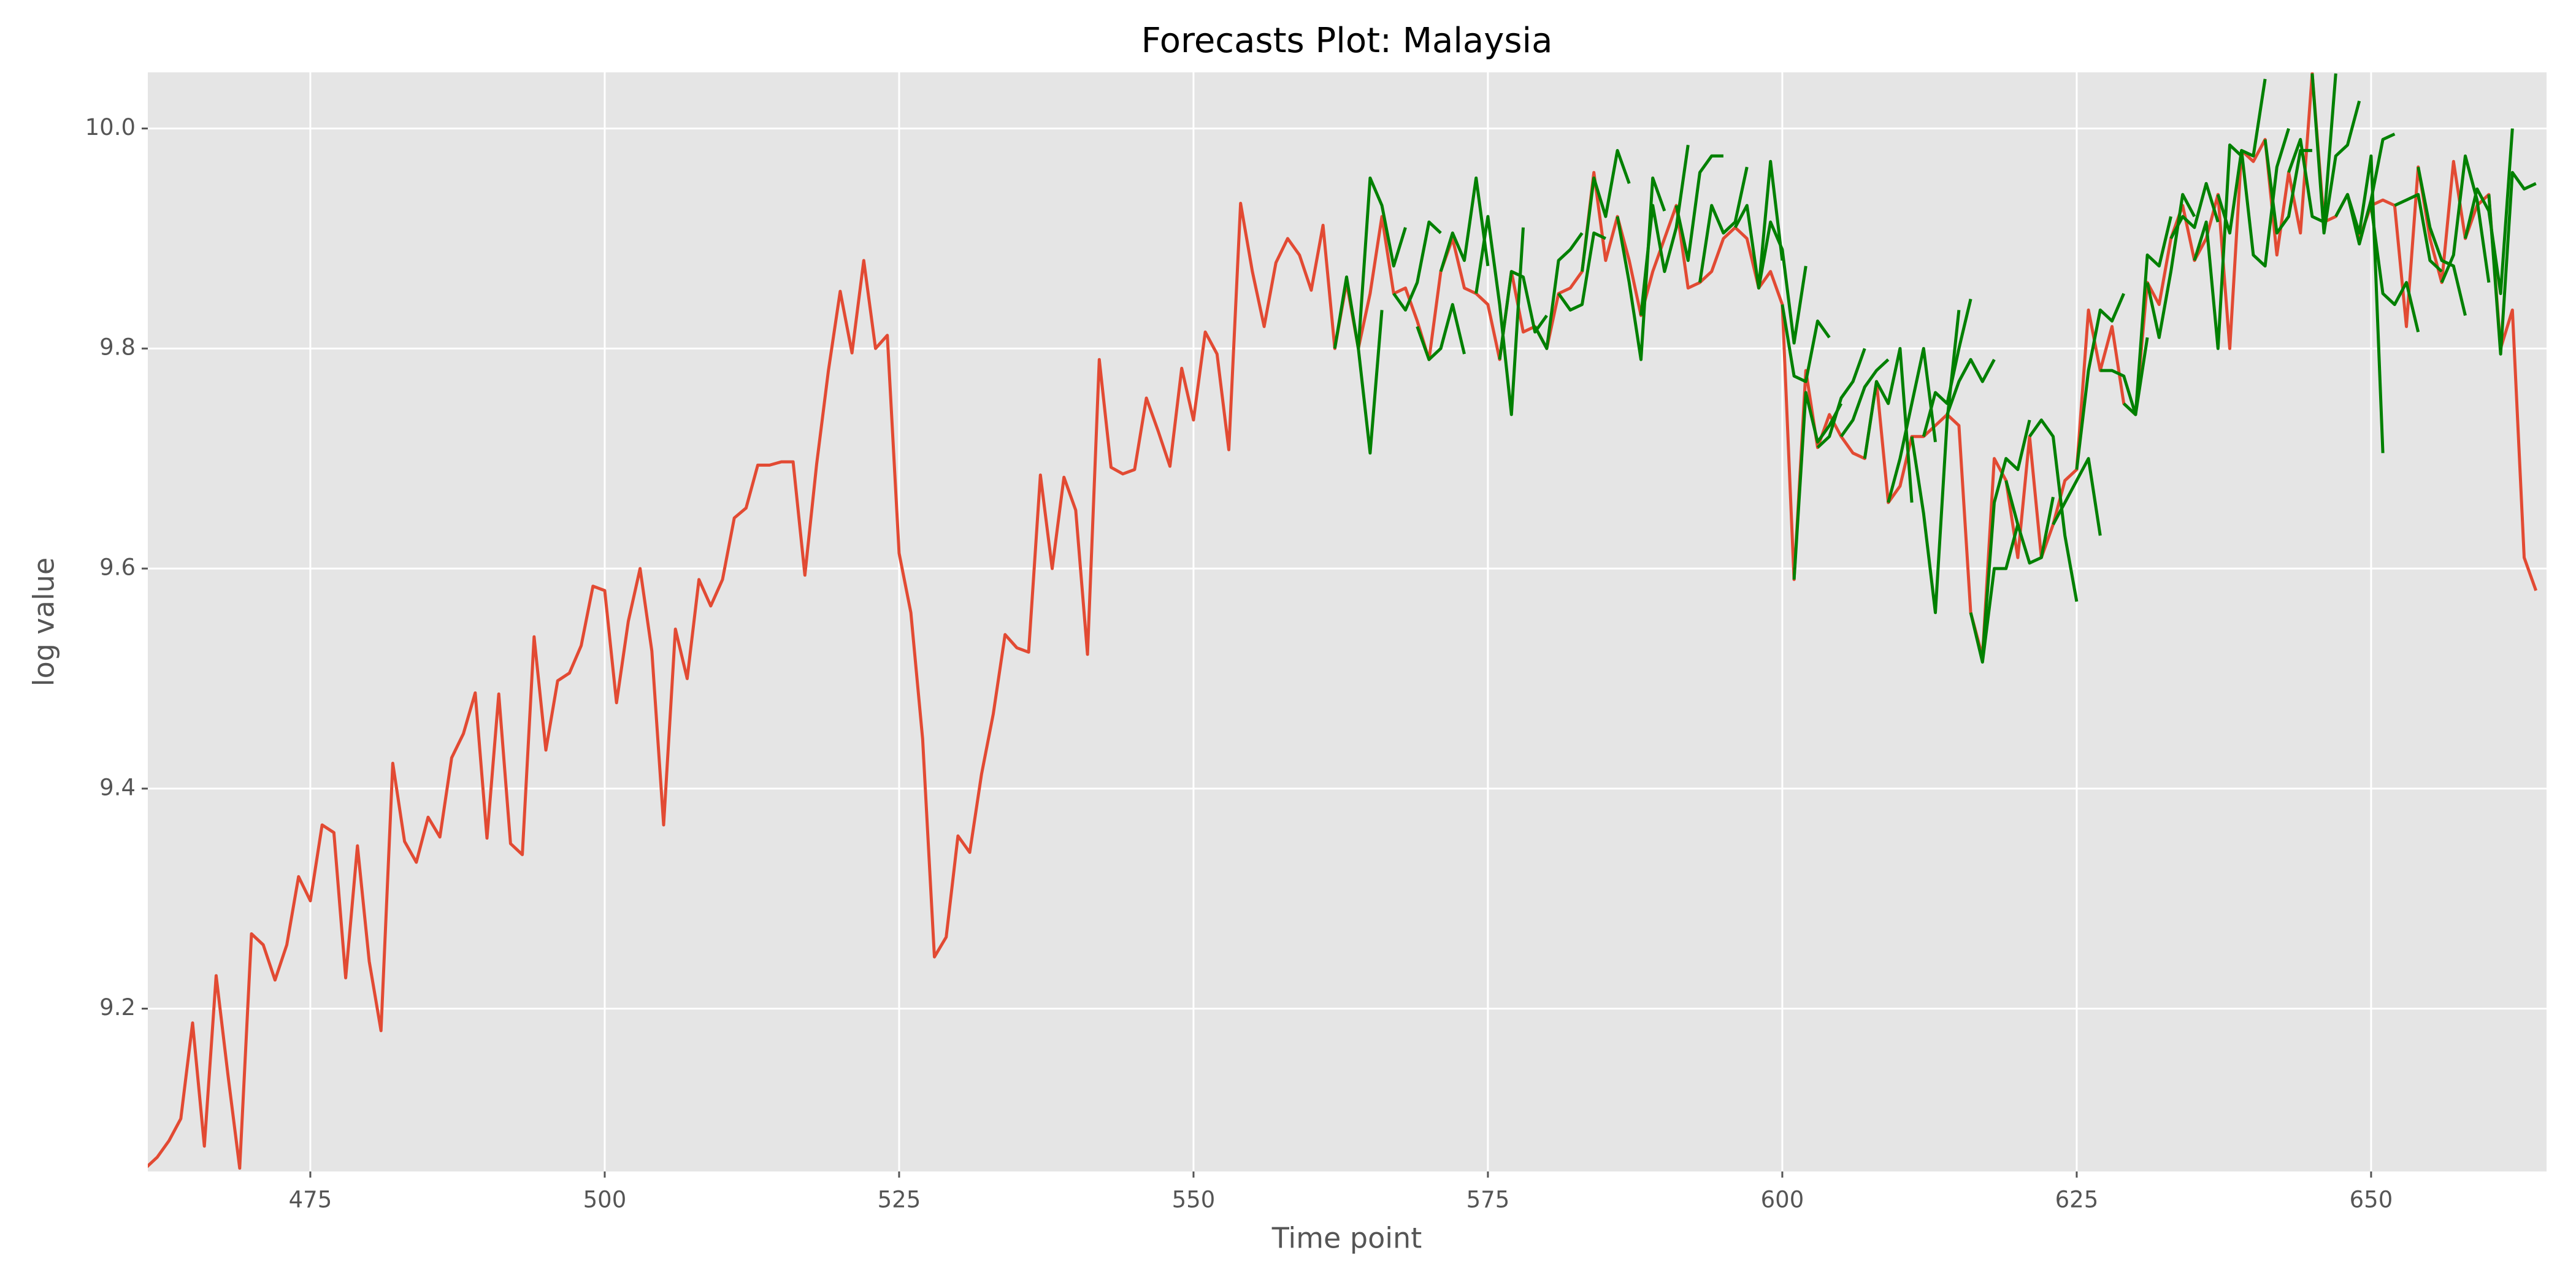 The width and height of the screenshot is (2576, 1288). I want to click on y-tick-label: 9.6, so click(117, 567).